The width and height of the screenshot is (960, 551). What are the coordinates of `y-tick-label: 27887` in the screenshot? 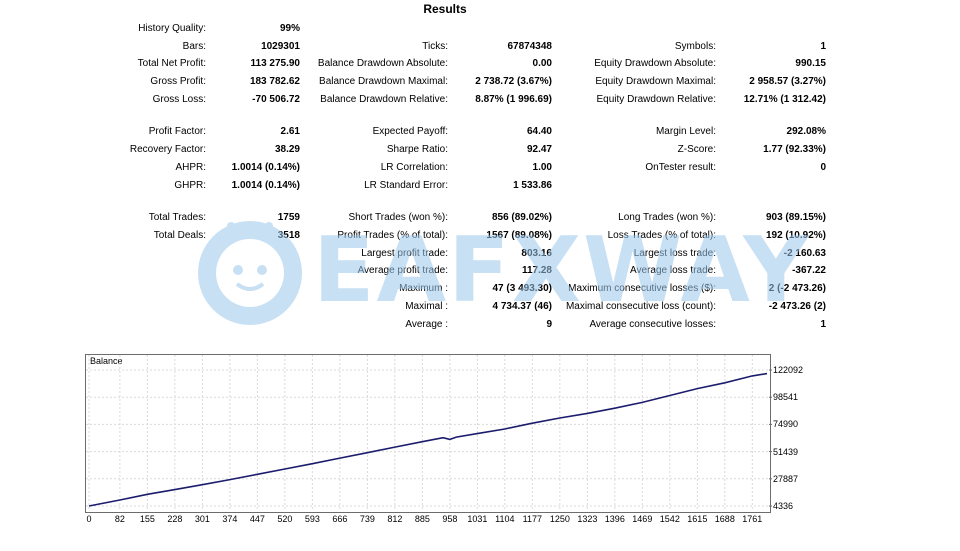 It's located at (786, 478).